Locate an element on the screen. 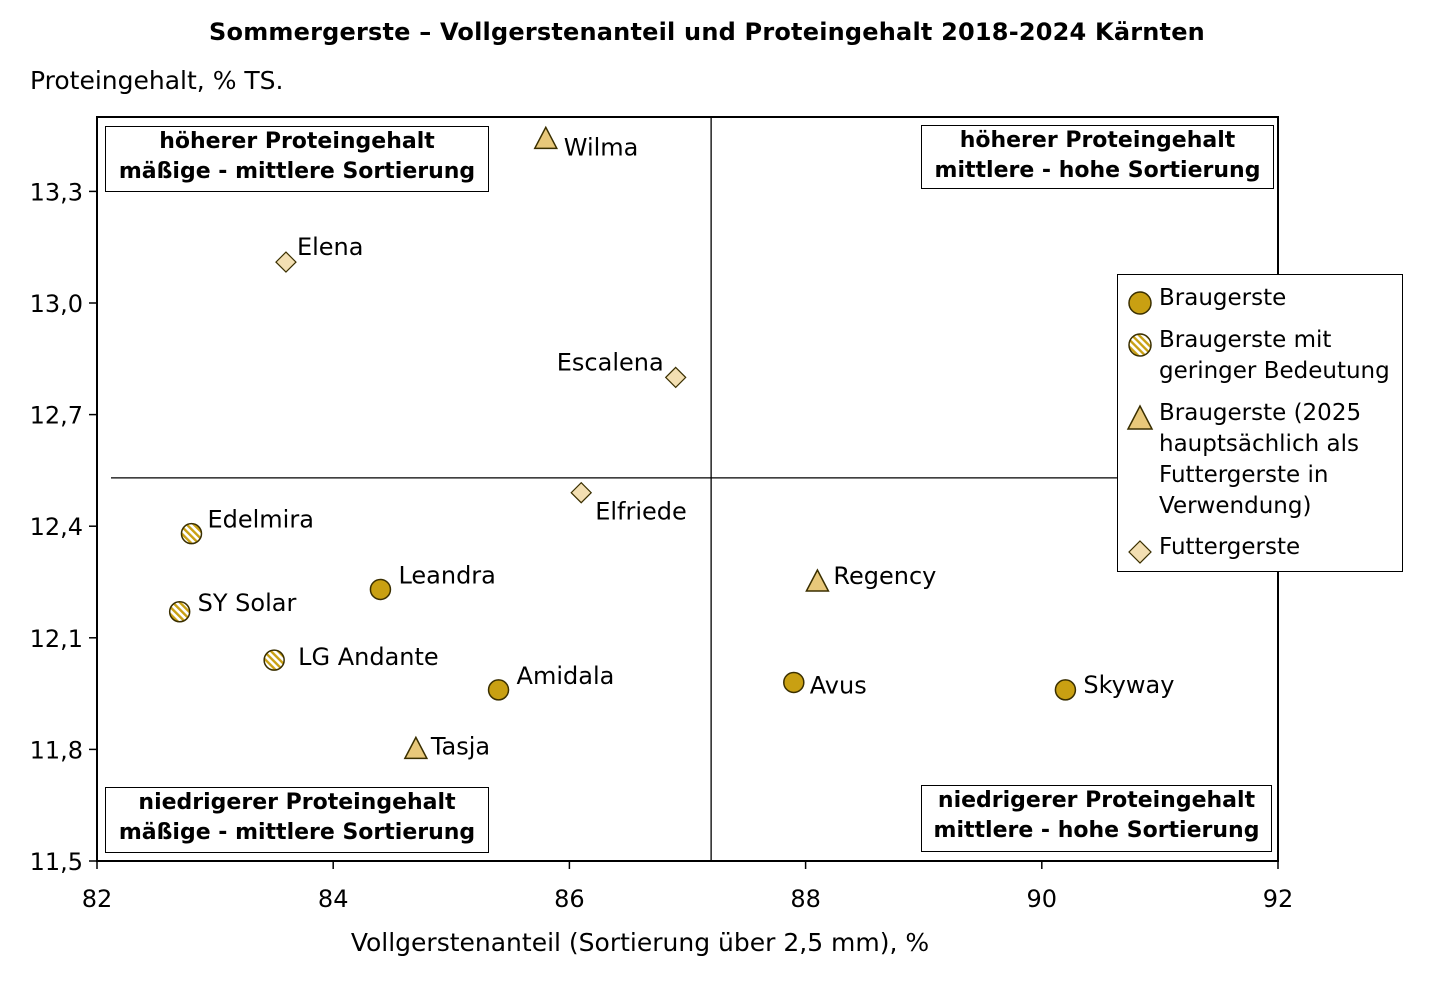  marker-elena is located at coordinates (286, 262).